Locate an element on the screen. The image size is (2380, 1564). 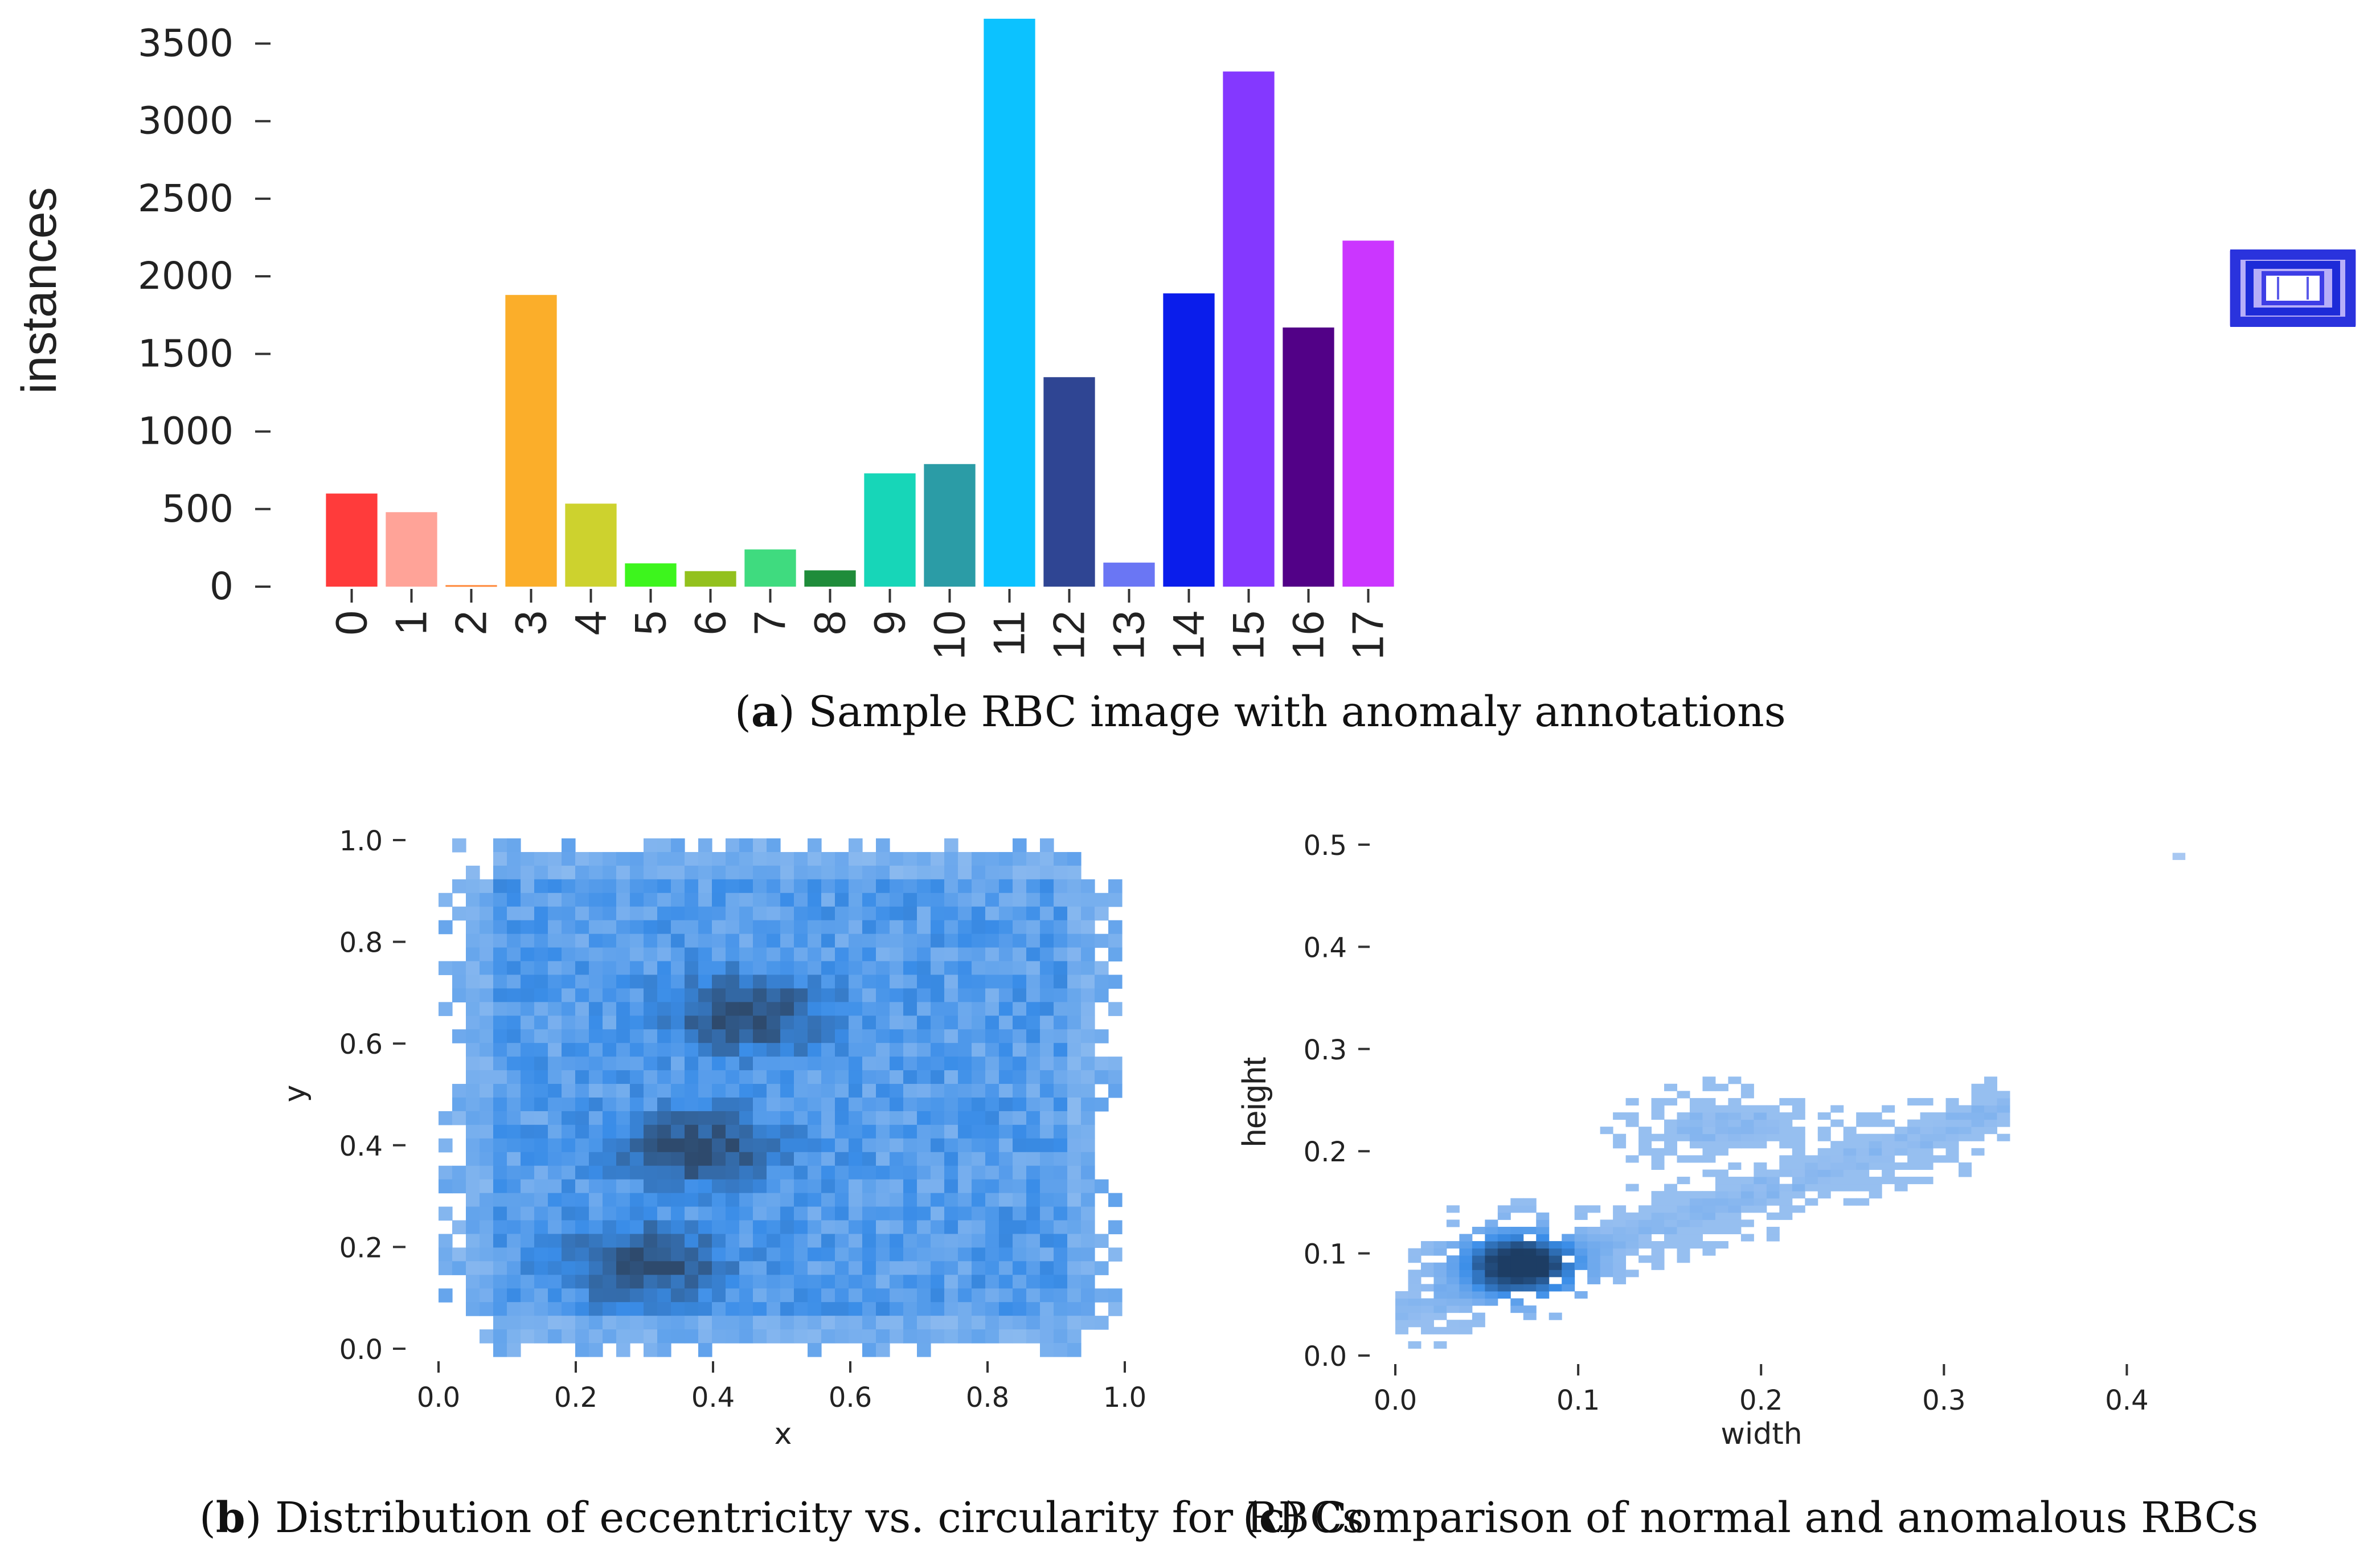
bar-xtick-label: 16 is located at coordinates (1308, 635).